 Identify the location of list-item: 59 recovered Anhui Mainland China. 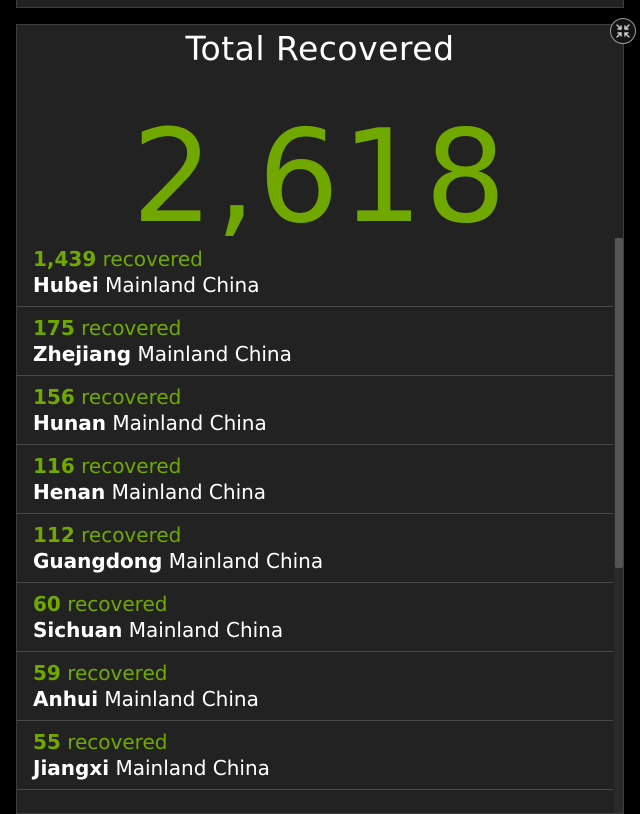
(315, 686).